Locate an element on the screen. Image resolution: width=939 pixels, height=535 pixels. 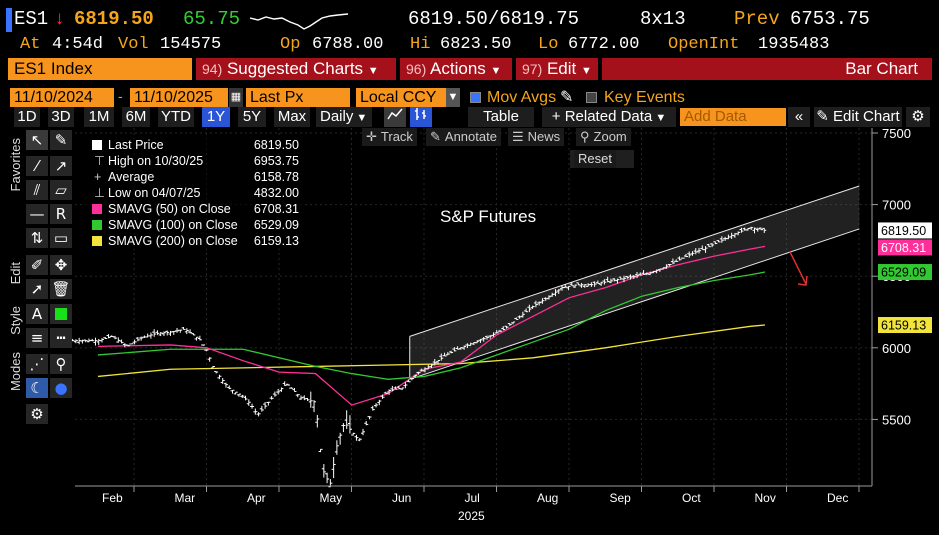
start-date-field: 11/10/2024 is located at coordinates (62, 97).